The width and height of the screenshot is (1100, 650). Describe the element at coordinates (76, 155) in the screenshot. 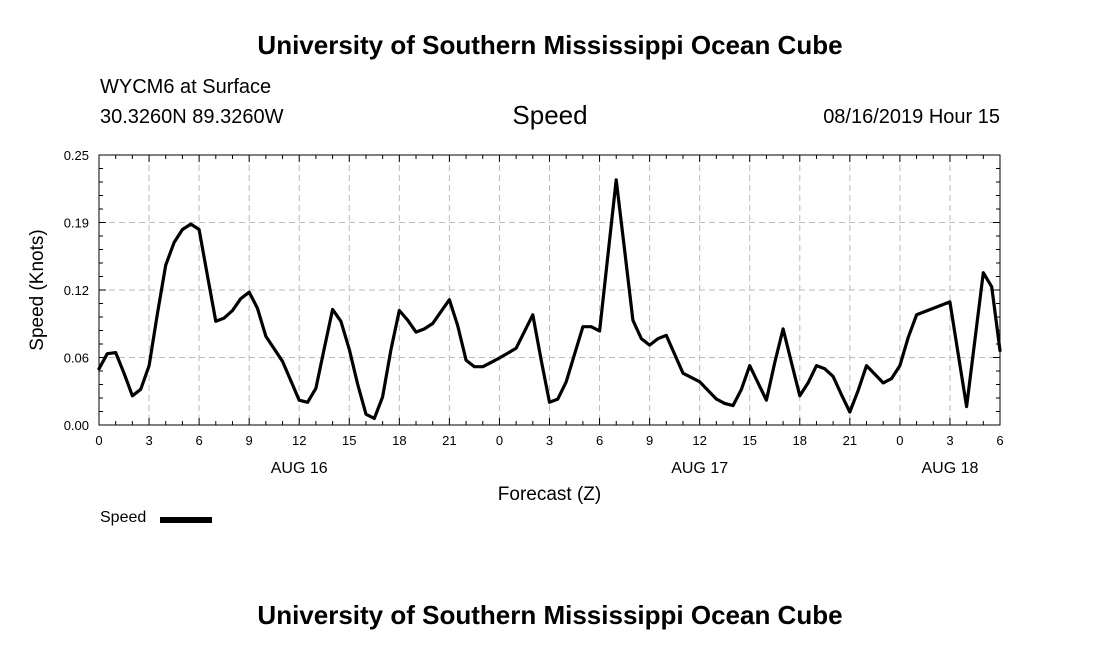

I see `y-tick-label: 0.25` at that location.